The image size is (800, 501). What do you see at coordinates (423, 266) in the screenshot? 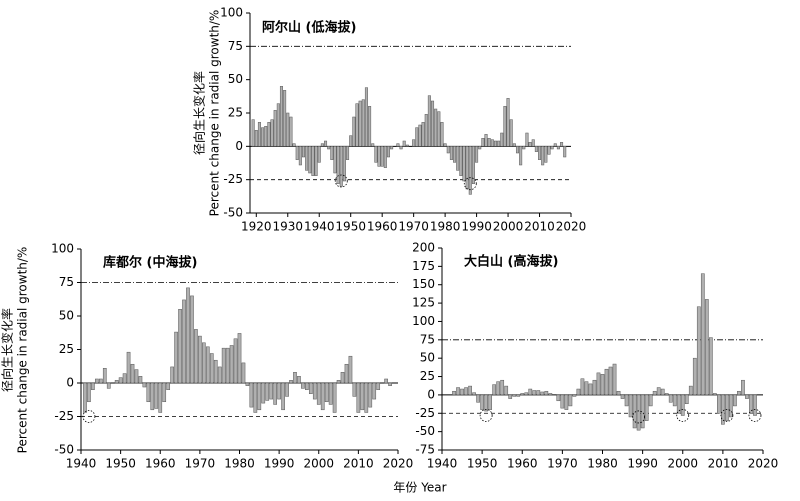
I see `y-tick-label: 175` at bounding box center [423, 266].